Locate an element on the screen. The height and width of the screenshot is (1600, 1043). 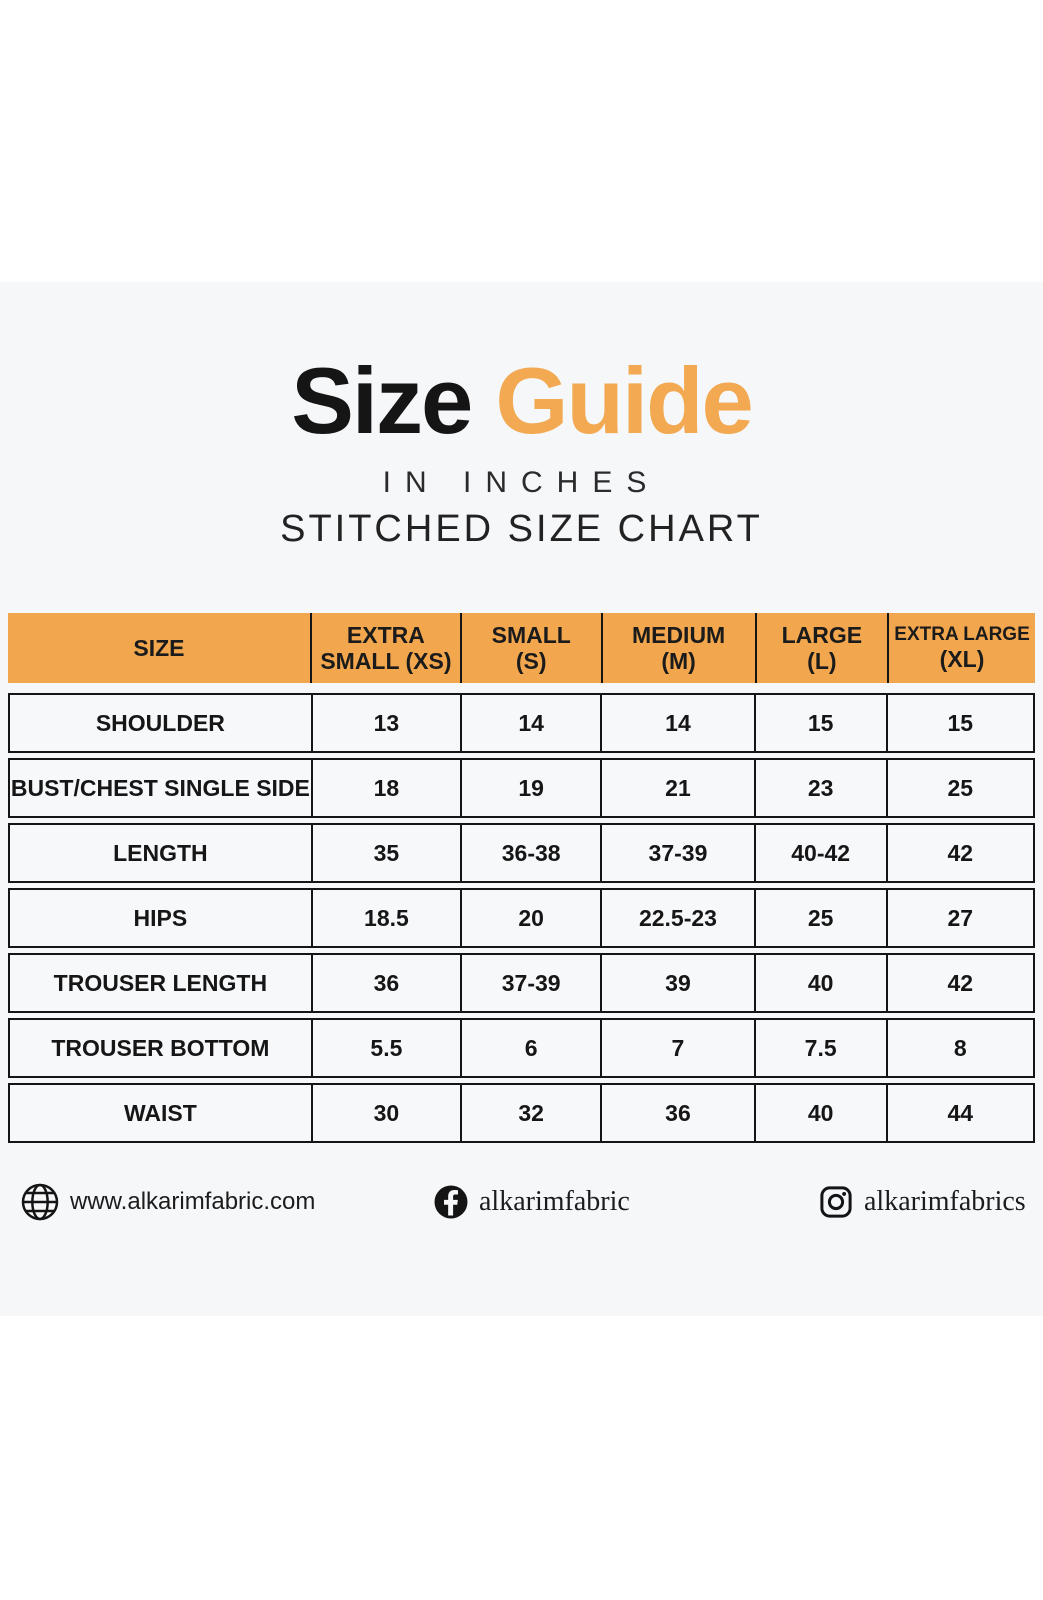
cell-value: 6 is located at coordinates (530, 1048).